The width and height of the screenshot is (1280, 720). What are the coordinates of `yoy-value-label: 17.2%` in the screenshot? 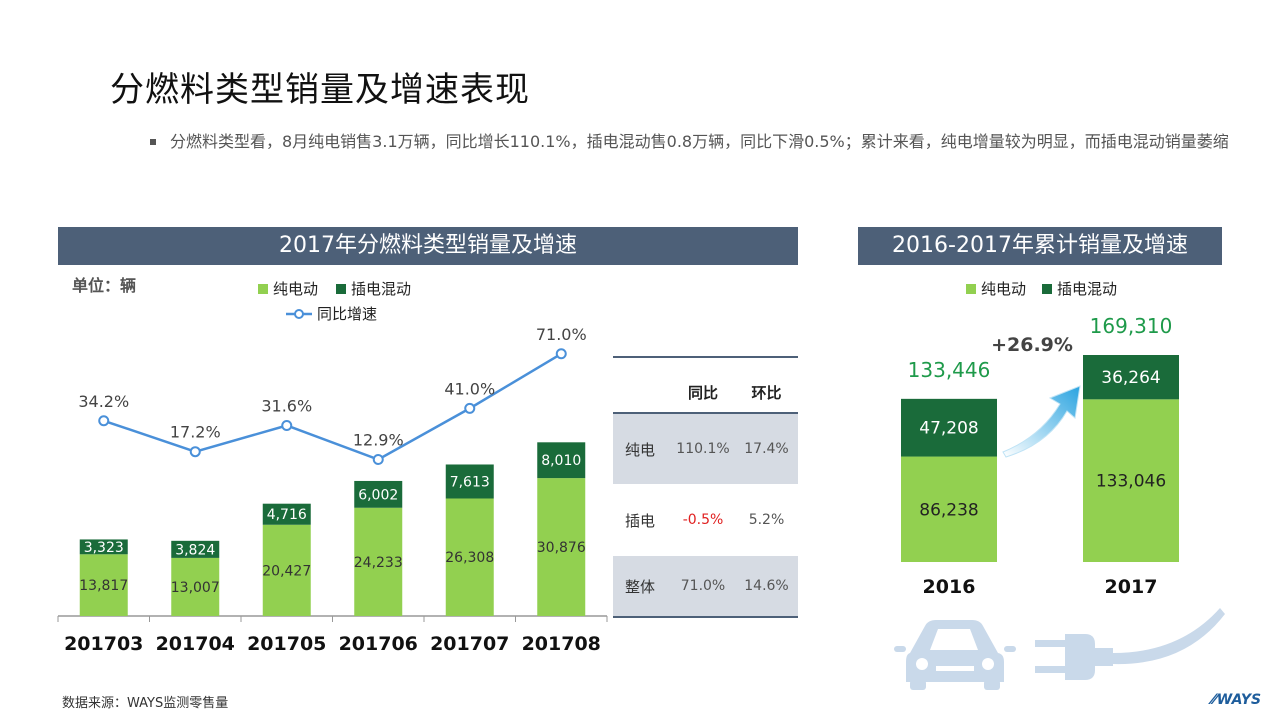 It's located at (195, 432).